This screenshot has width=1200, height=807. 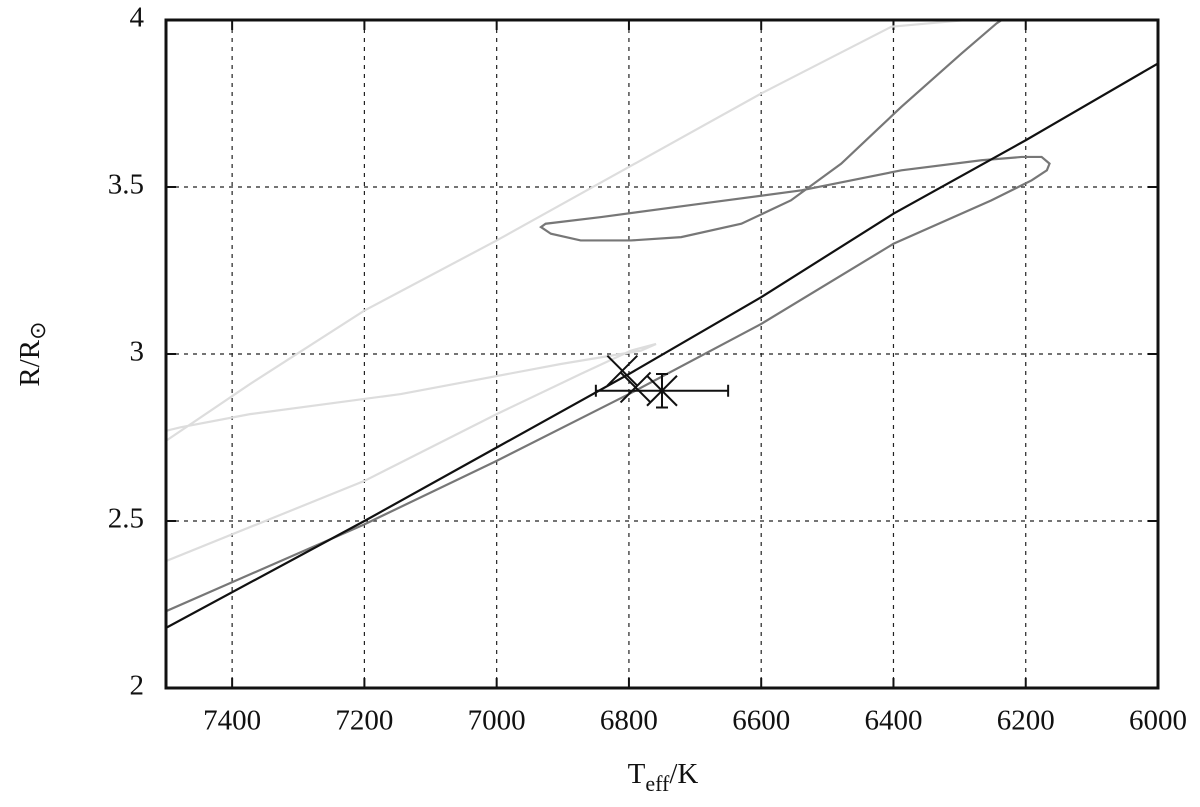 What do you see at coordinates (232, 721) in the screenshot?
I see `x-tick-label: 7400` at bounding box center [232, 721].